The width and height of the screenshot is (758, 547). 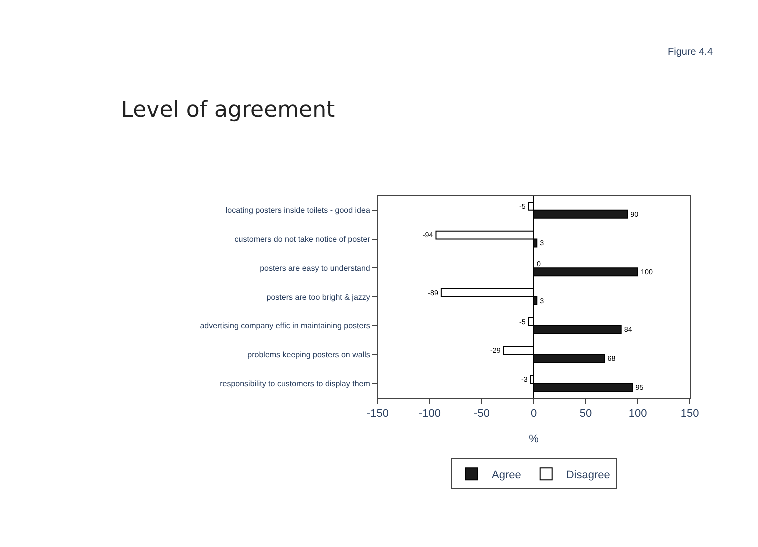 What do you see at coordinates (318, 297) in the screenshot?
I see `y-tick-label: posters are too bright & jazzy` at bounding box center [318, 297].